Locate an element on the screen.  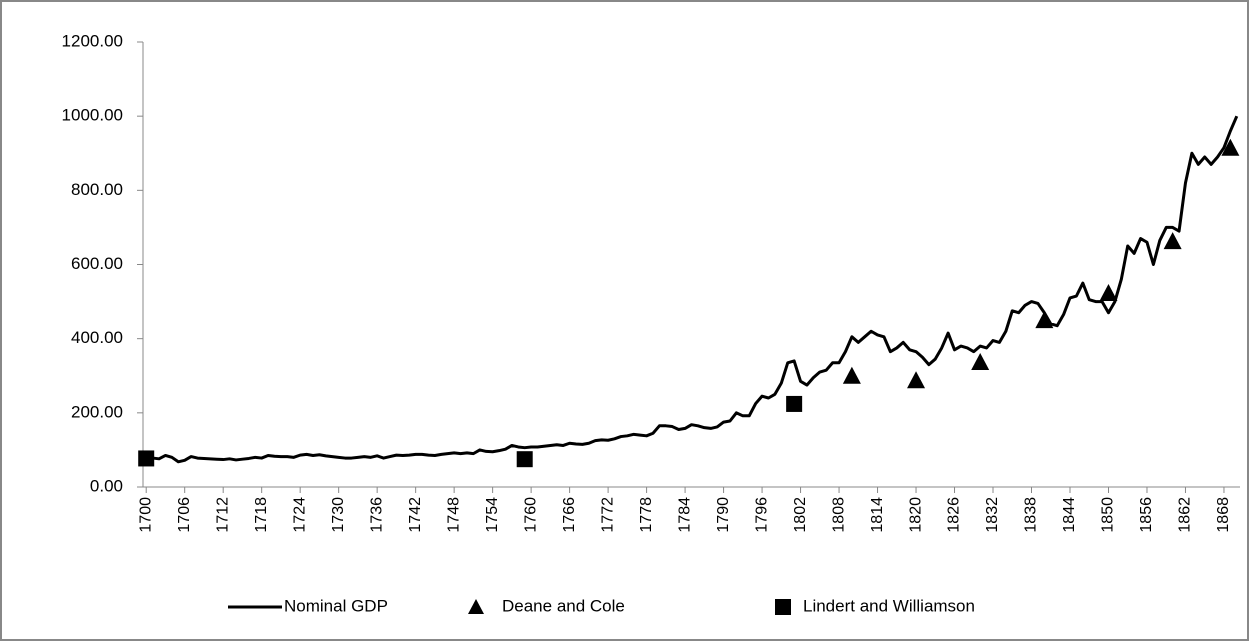
x-tick-label: 1754 is located at coordinates (492, 515).